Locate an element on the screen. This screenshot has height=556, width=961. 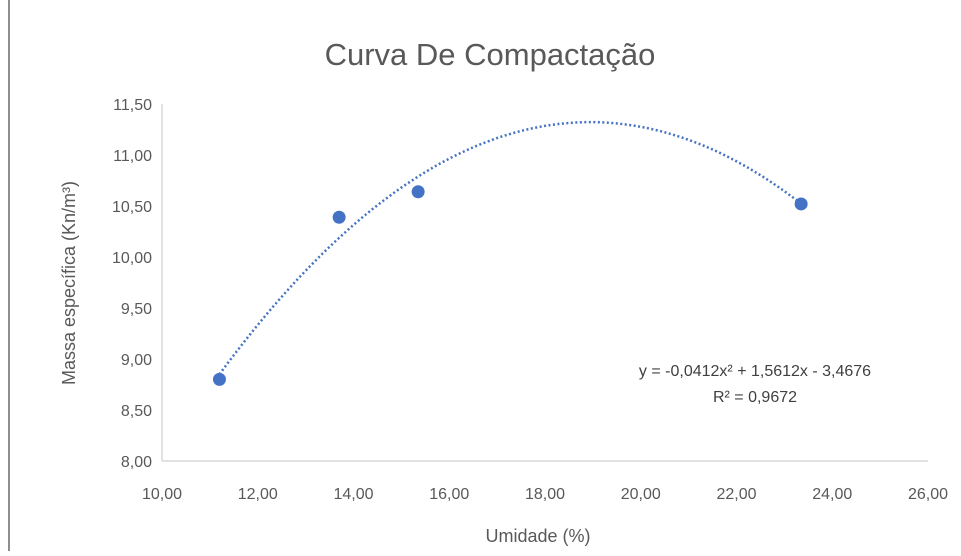
y-tick-label: 11,50 is located at coordinates (132, 105).